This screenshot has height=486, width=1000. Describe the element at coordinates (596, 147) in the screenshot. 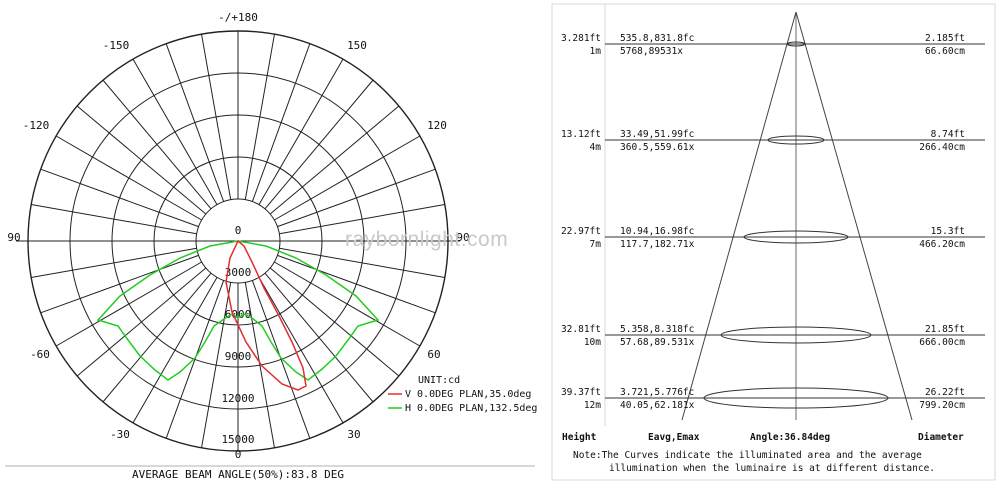

I see `height-m-4m: 4m` at that location.